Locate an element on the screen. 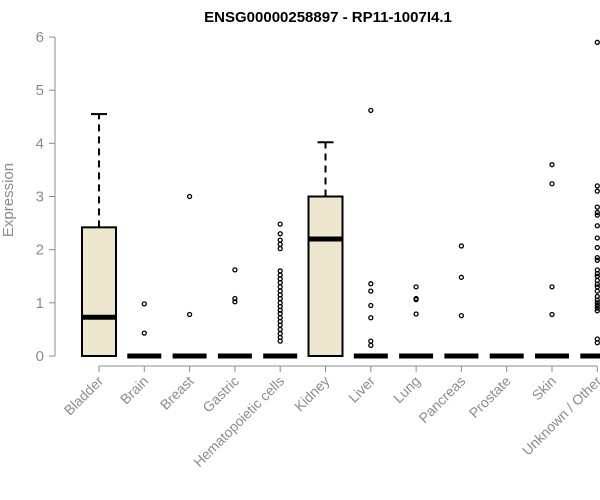  x-tick-label: Unknown / Other is located at coordinates (559, 416).